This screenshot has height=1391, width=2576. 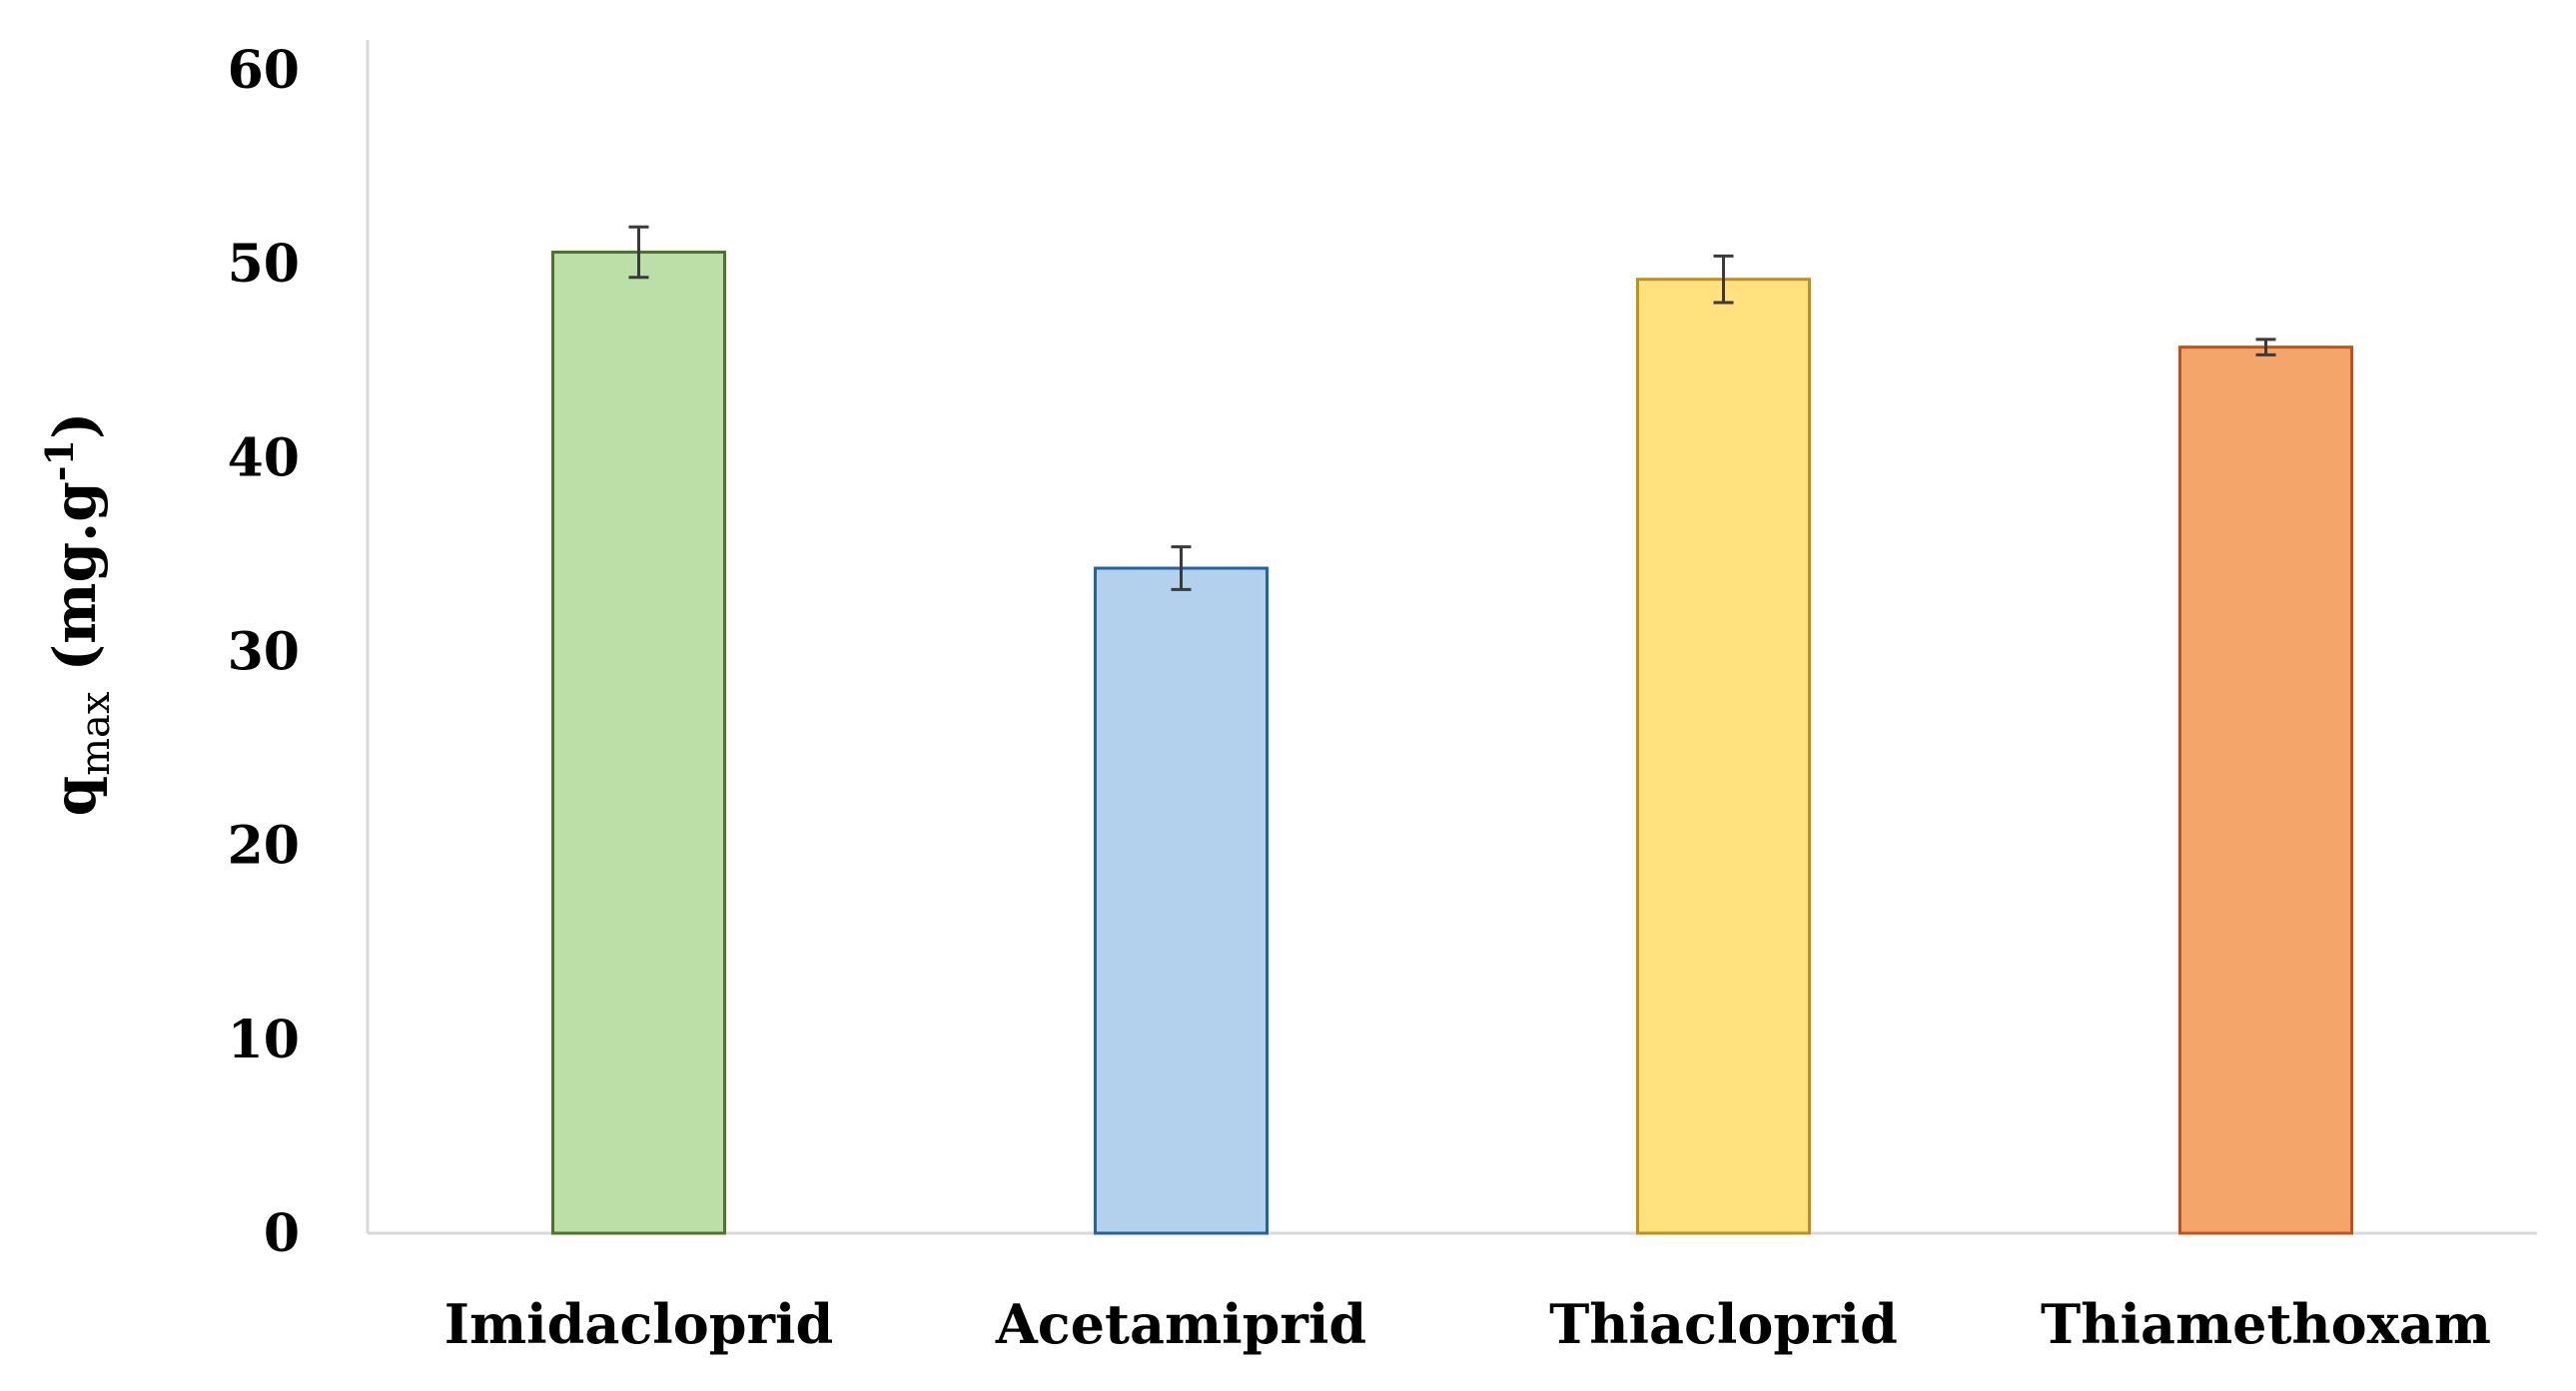 I want to click on y-tick-label: 30, so click(x=264, y=653).